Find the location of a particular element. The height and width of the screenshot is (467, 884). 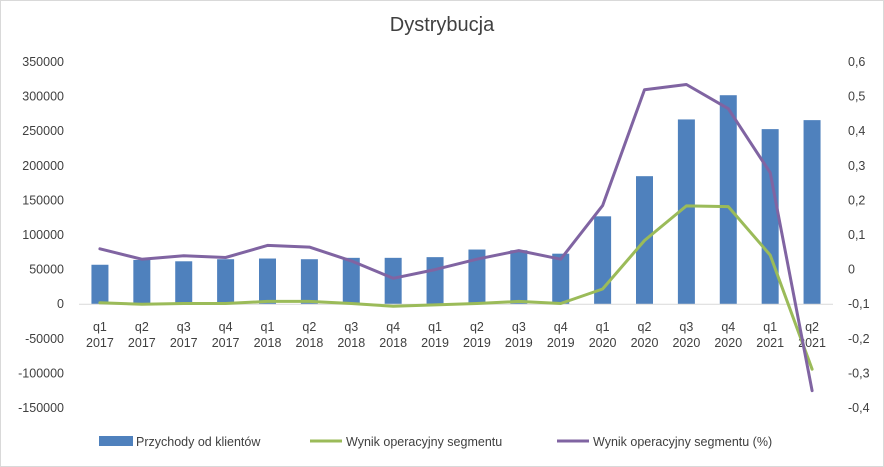

y-left-tick-label: -150000 is located at coordinates (41, 408).